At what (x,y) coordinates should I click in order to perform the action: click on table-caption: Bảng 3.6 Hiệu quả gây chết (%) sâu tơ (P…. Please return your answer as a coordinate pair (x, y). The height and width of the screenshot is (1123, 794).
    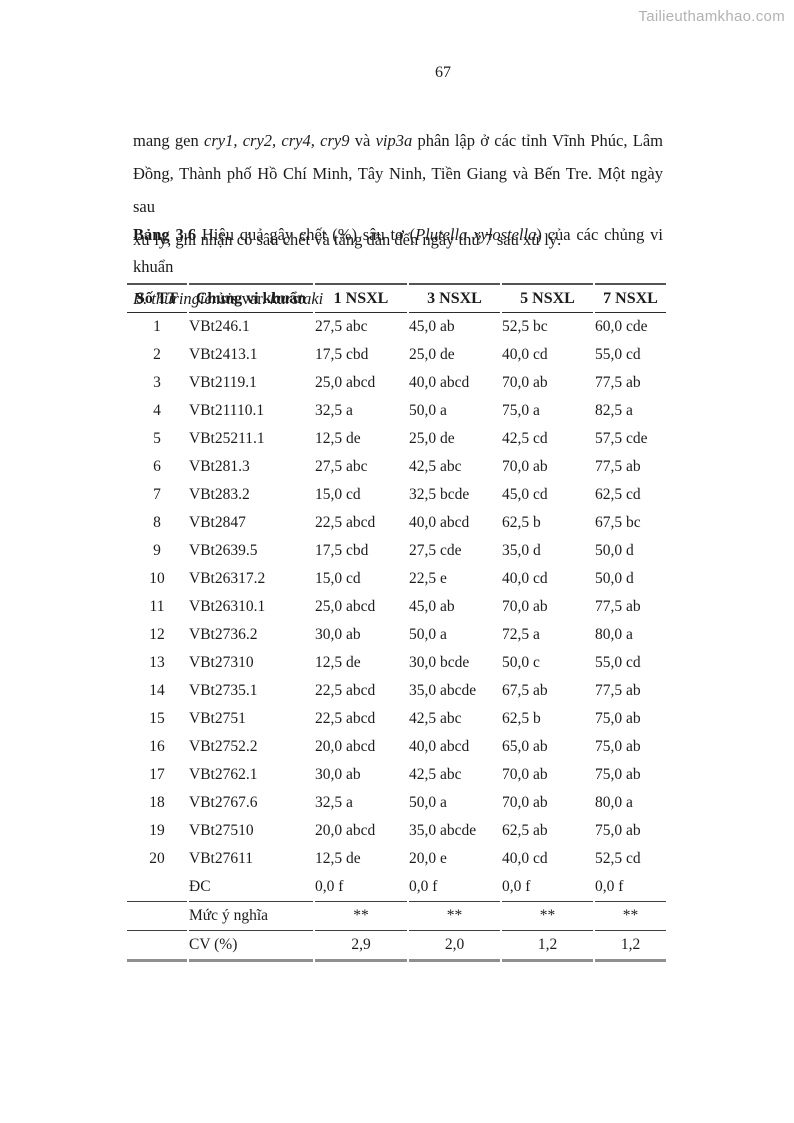
    Looking at the image, I should click on (398, 267).